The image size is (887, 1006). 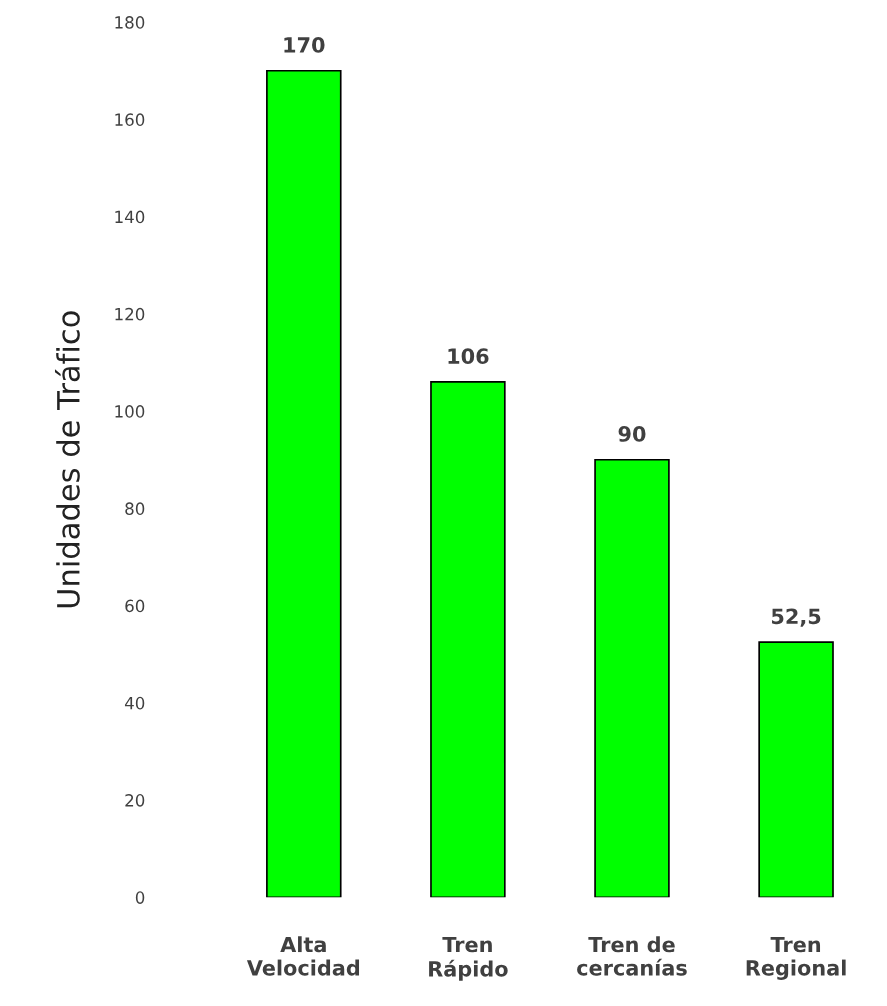 What do you see at coordinates (796, 958) in the screenshot?
I see `x-tick-label: Tren Regional` at bounding box center [796, 958].